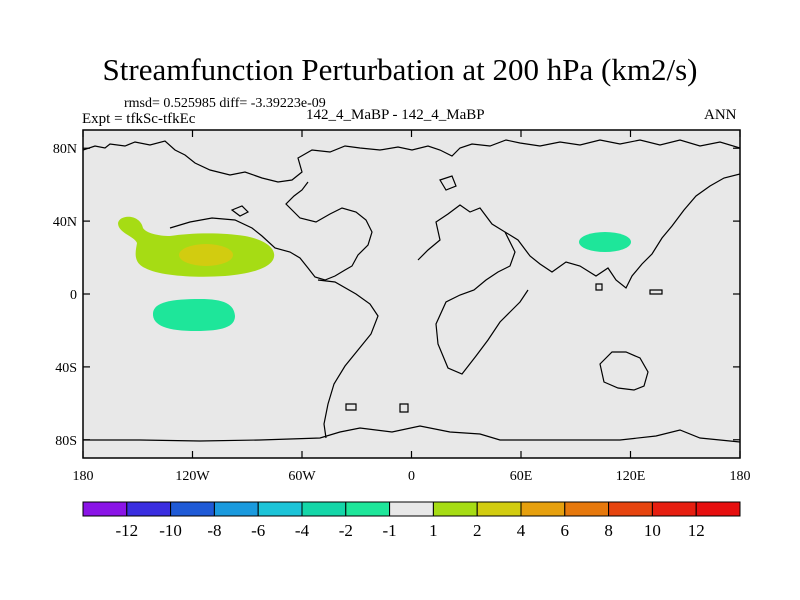 The width and height of the screenshot is (800, 600). Describe the element at coordinates (258, 530) in the screenshot. I see `colorbar-level-label: -6` at that location.